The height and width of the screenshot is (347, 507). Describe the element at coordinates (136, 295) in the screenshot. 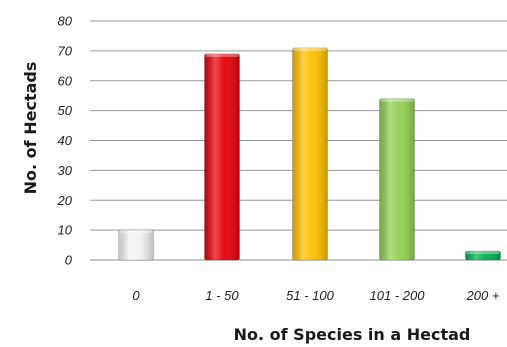

I see `x-tick-label: 0` at that location.